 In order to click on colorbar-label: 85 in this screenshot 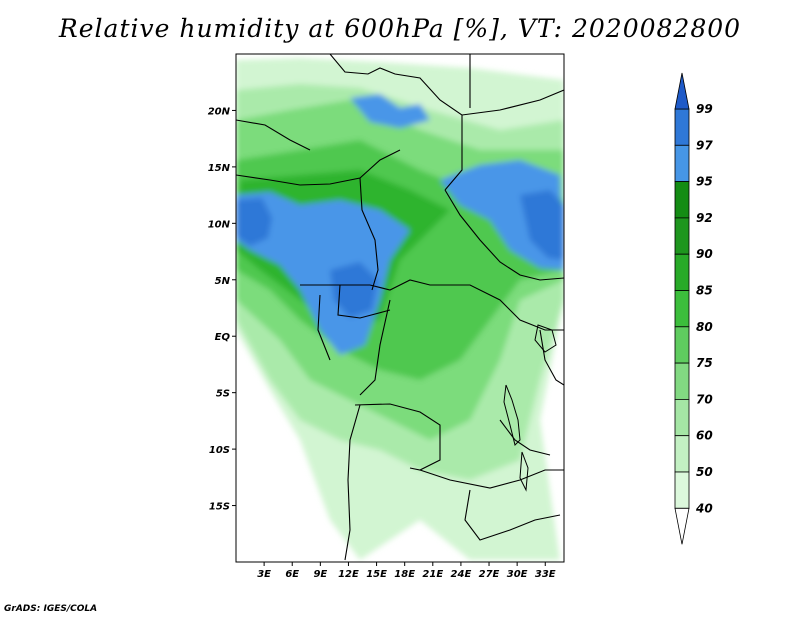, I will do `click(704, 291)`.